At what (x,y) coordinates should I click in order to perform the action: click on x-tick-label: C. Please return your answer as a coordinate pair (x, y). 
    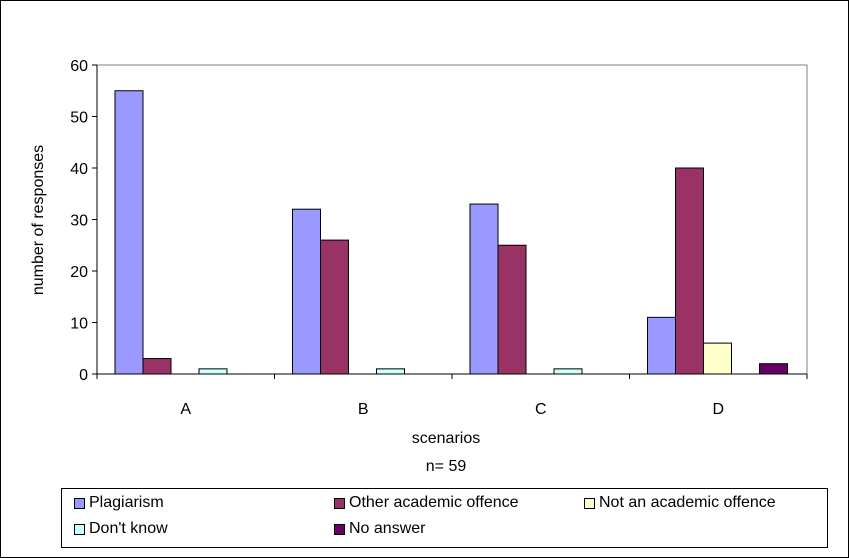
    Looking at the image, I should click on (541, 409).